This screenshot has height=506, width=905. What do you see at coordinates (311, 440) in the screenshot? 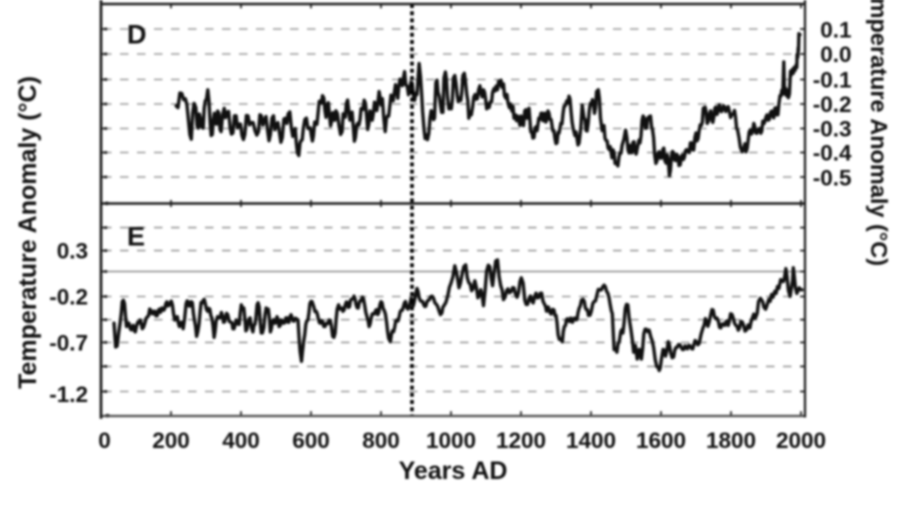
I see `svg-text: 600` at bounding box center [311, 440].